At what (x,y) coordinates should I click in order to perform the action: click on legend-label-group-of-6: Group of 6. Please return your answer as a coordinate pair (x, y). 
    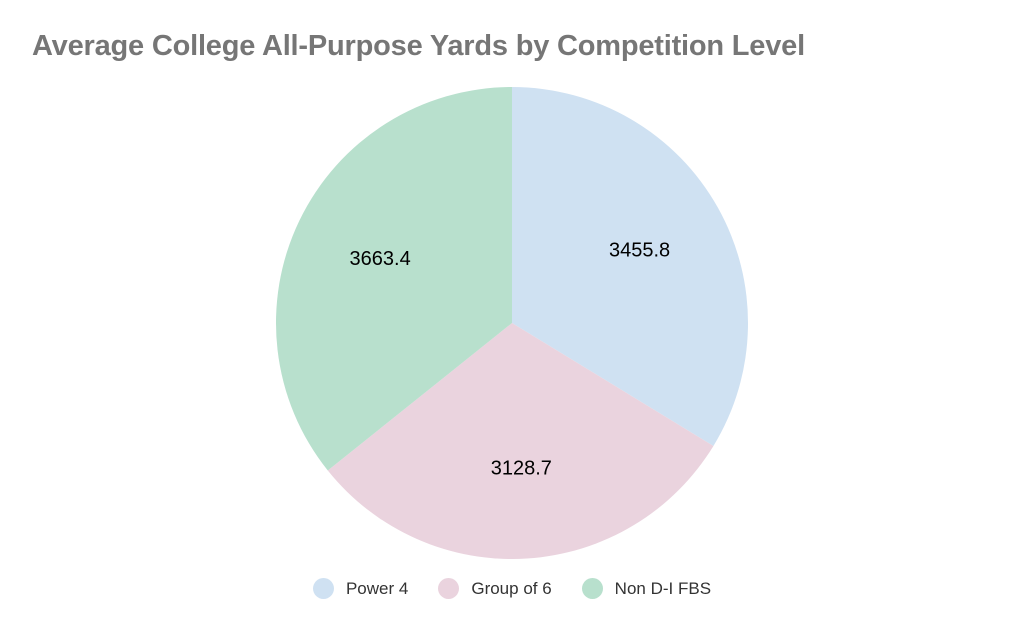
    Looking at the image, I should click on (511, 588).